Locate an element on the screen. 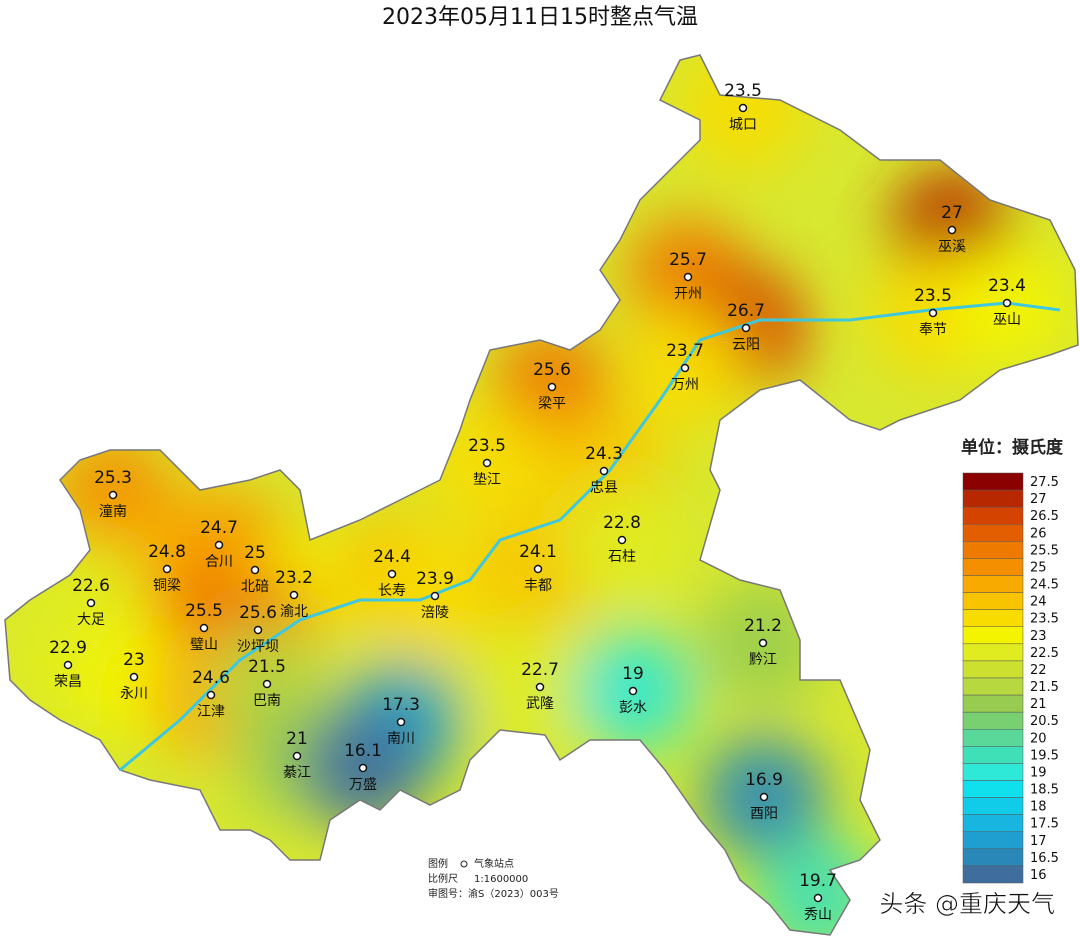 This screenshot has height=942, width=1080. station-name: 云阳 is located at coordinates (746, 345).